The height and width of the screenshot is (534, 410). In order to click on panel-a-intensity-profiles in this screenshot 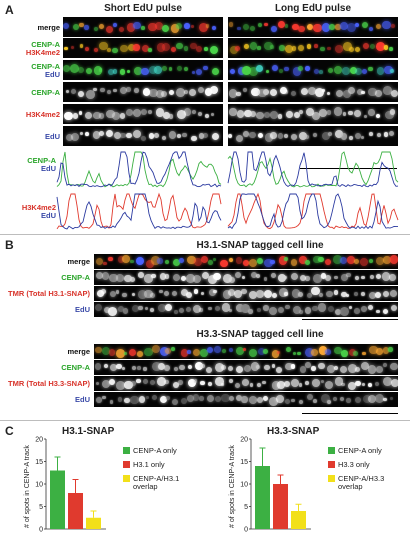, I will do `click(227, 190)`.